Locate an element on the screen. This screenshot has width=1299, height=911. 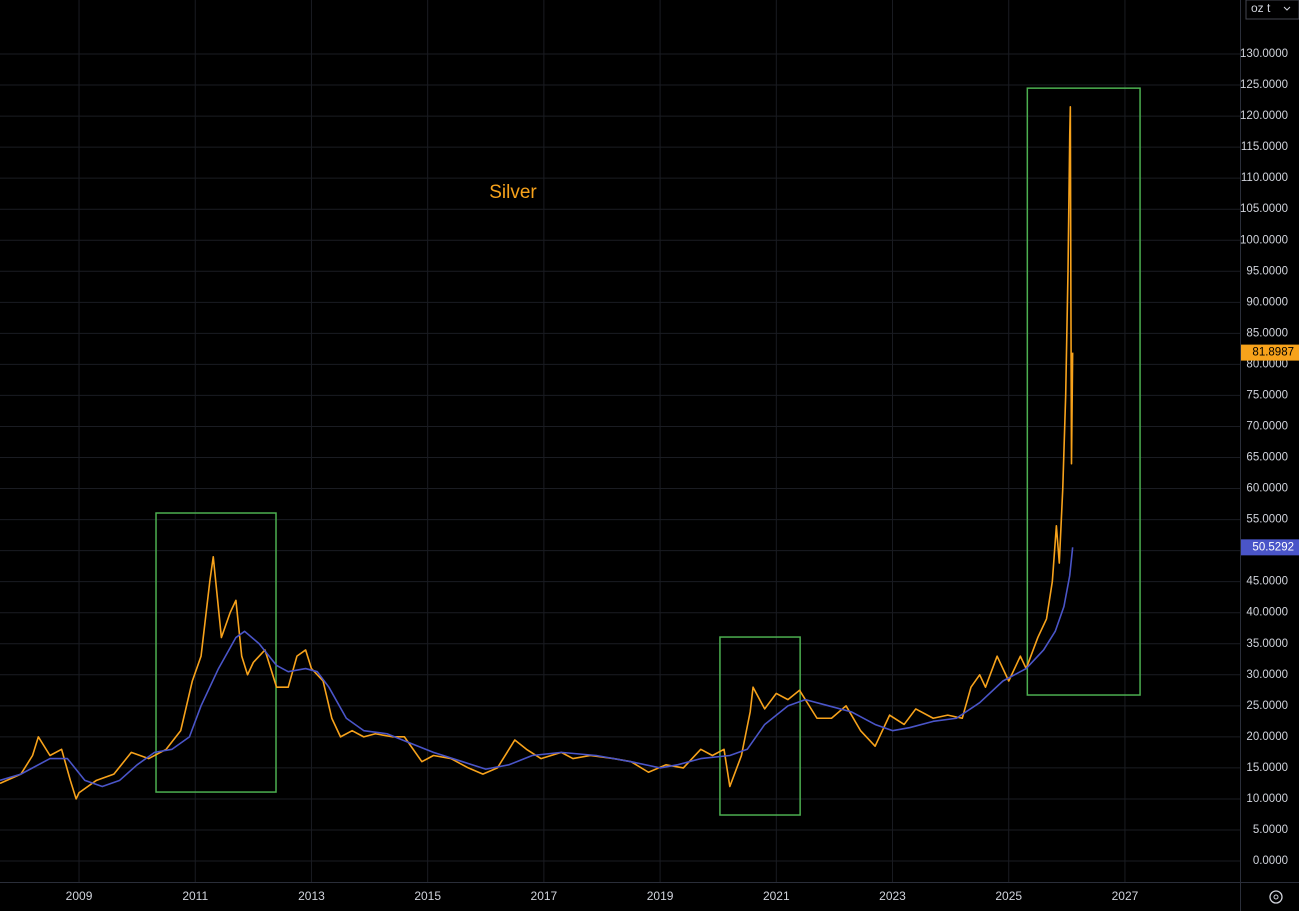
gear-icon is located at coordinates (1276, 897).